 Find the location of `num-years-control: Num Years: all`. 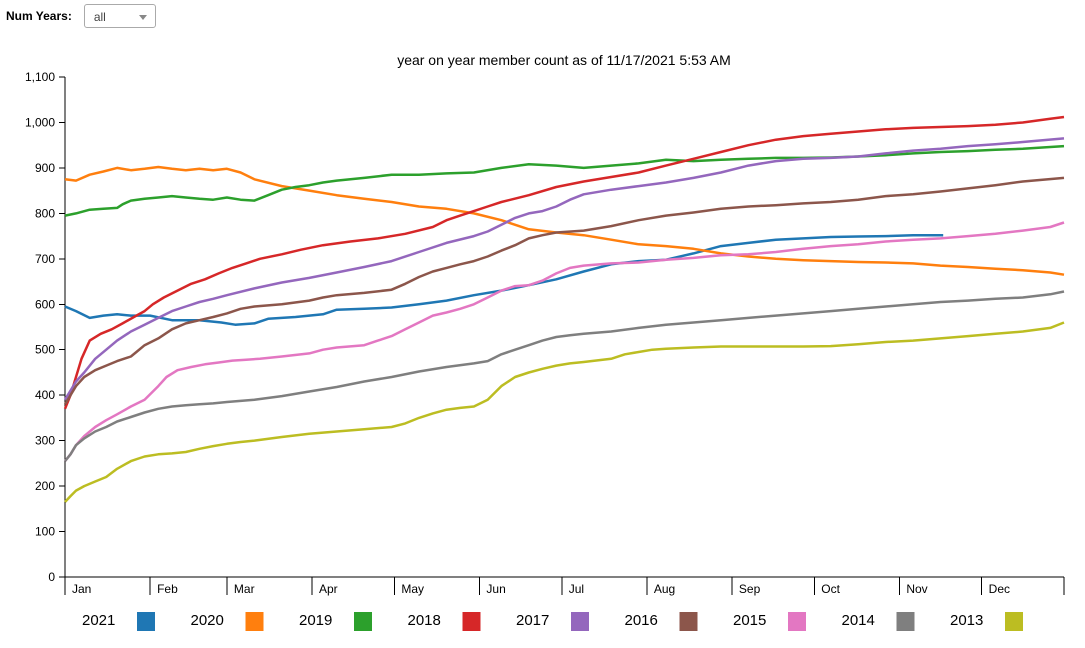

num-years-control: Num Years: all is located at coordinates (81, 16).